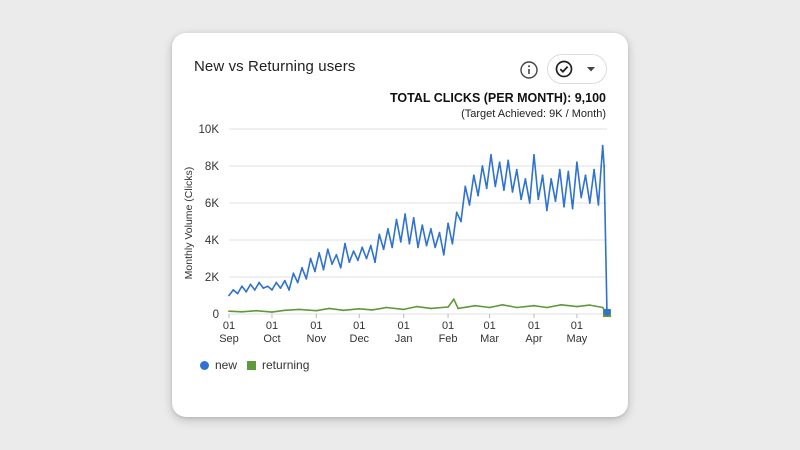 This screenshot has height=450, width=800. What do you see at coordinates (212, 241) in the screenshot?
I see `y-tick-label: 4K` at bounding box center [212, 241].